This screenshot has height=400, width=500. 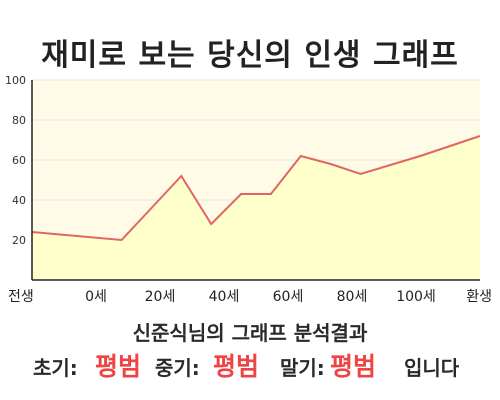 What do you see at coordinates (353, 366) in the screenshot?
I see `late-value: 평범` at bounding box center [353, 366].